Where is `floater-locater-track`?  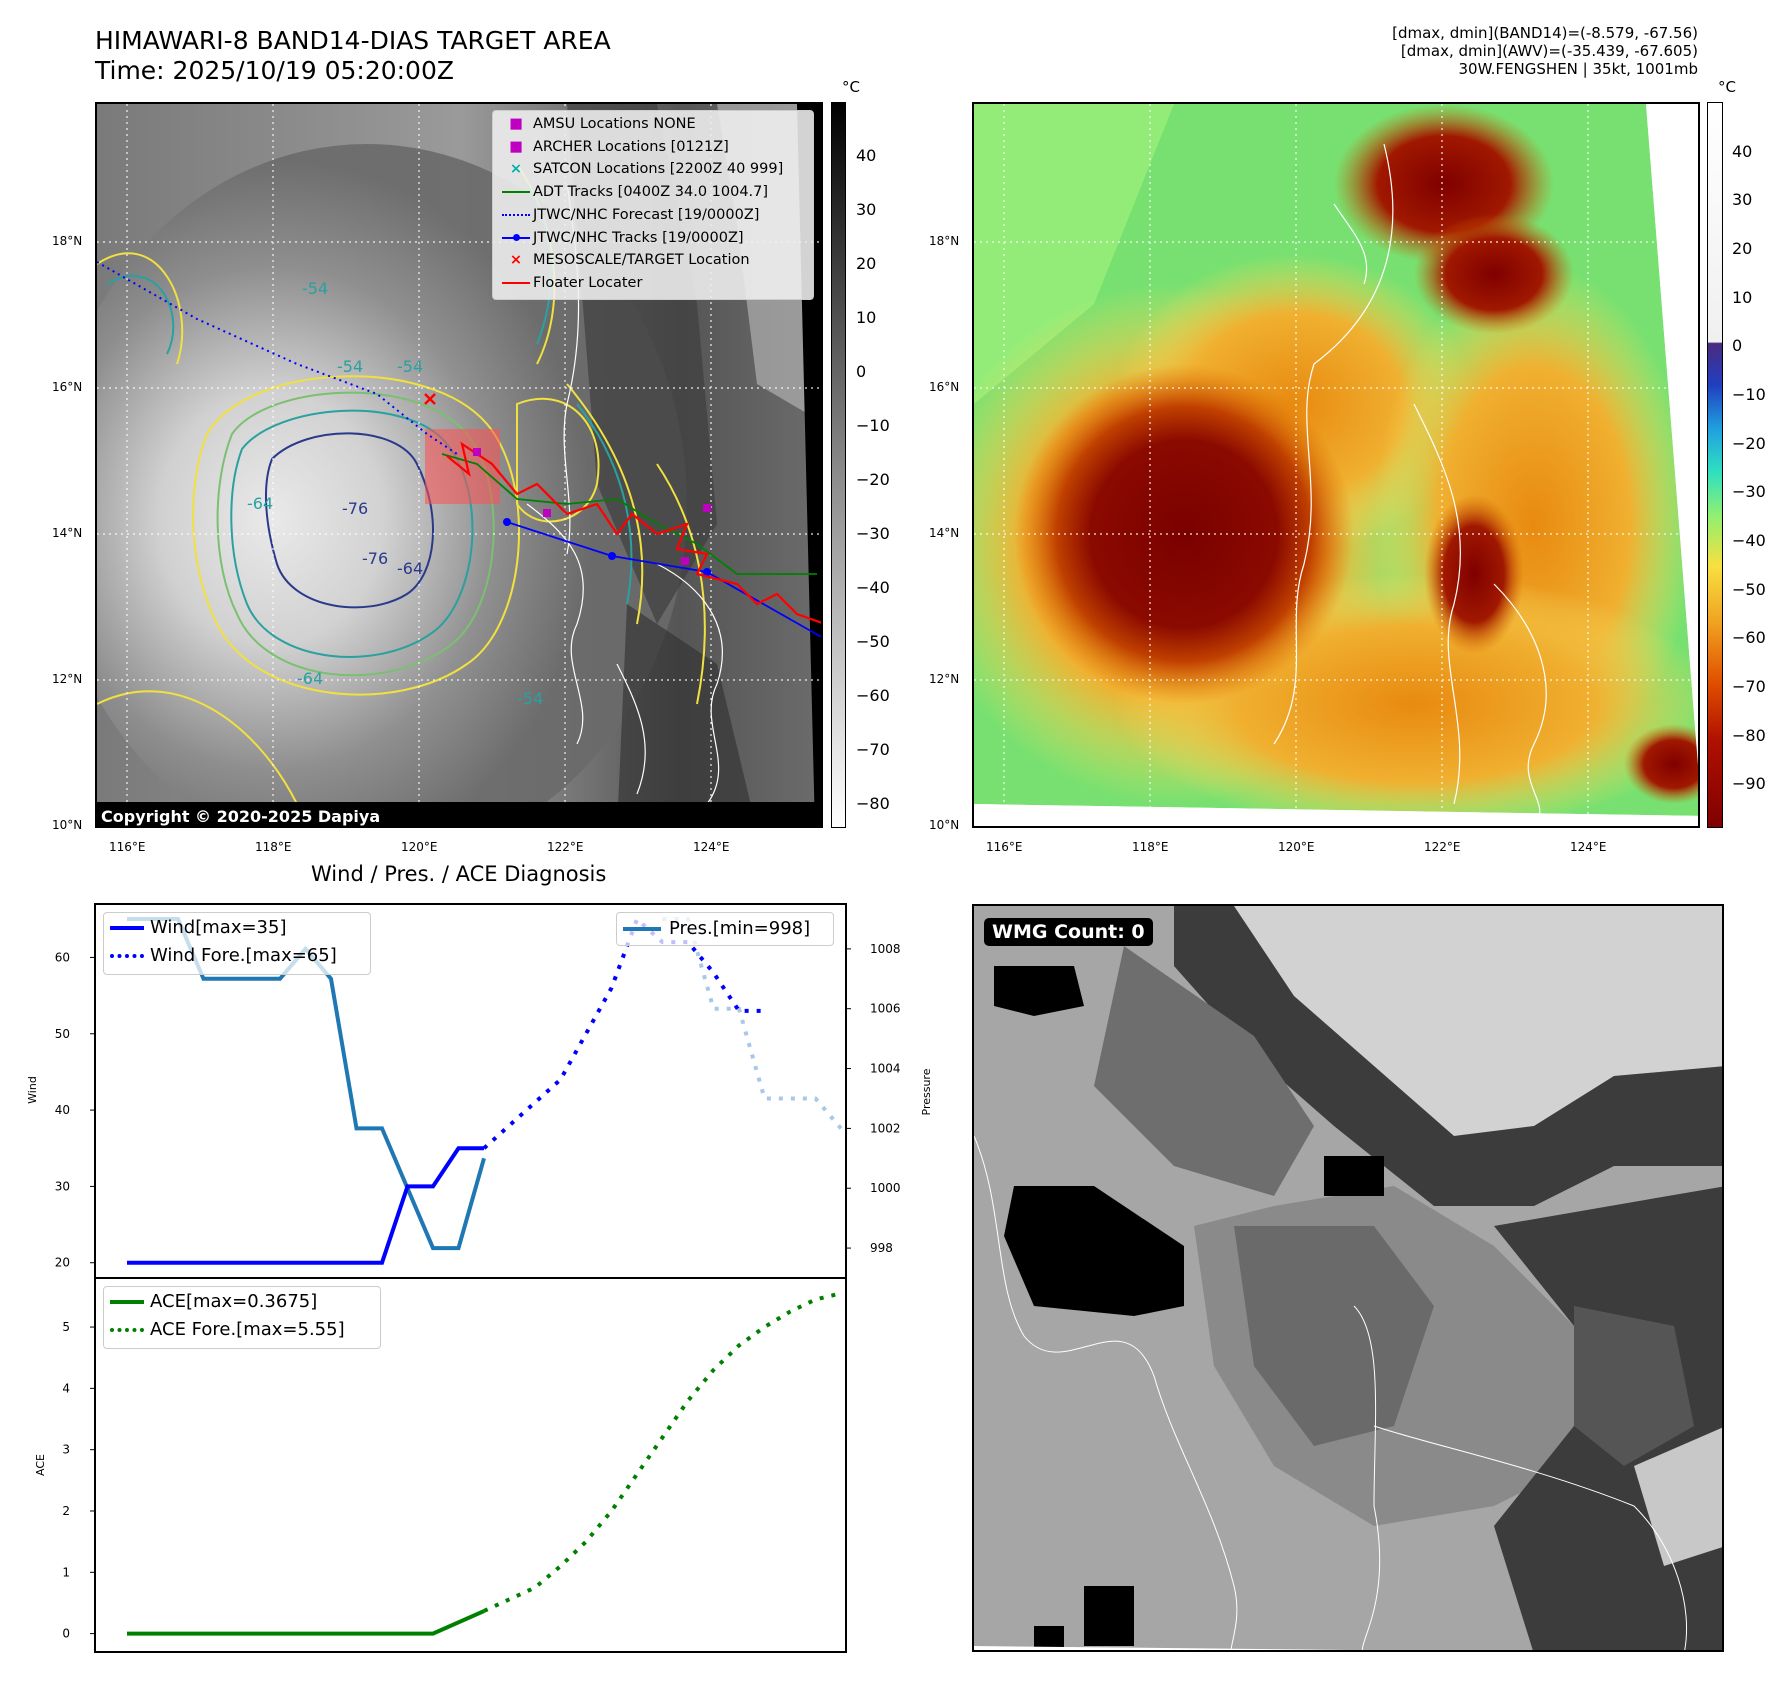 floater-locater-track is located at coordinates (633, 532).